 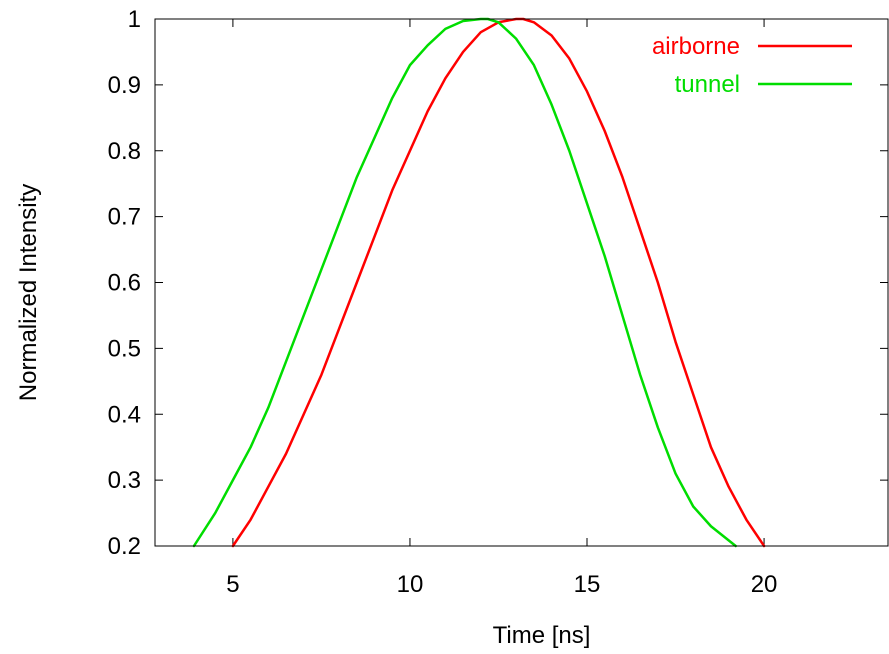 What do you see at coordinates (542, 635) in the screenshot?
I see `x-axis-title: Time [ns]` at bounding box center [542, 635].